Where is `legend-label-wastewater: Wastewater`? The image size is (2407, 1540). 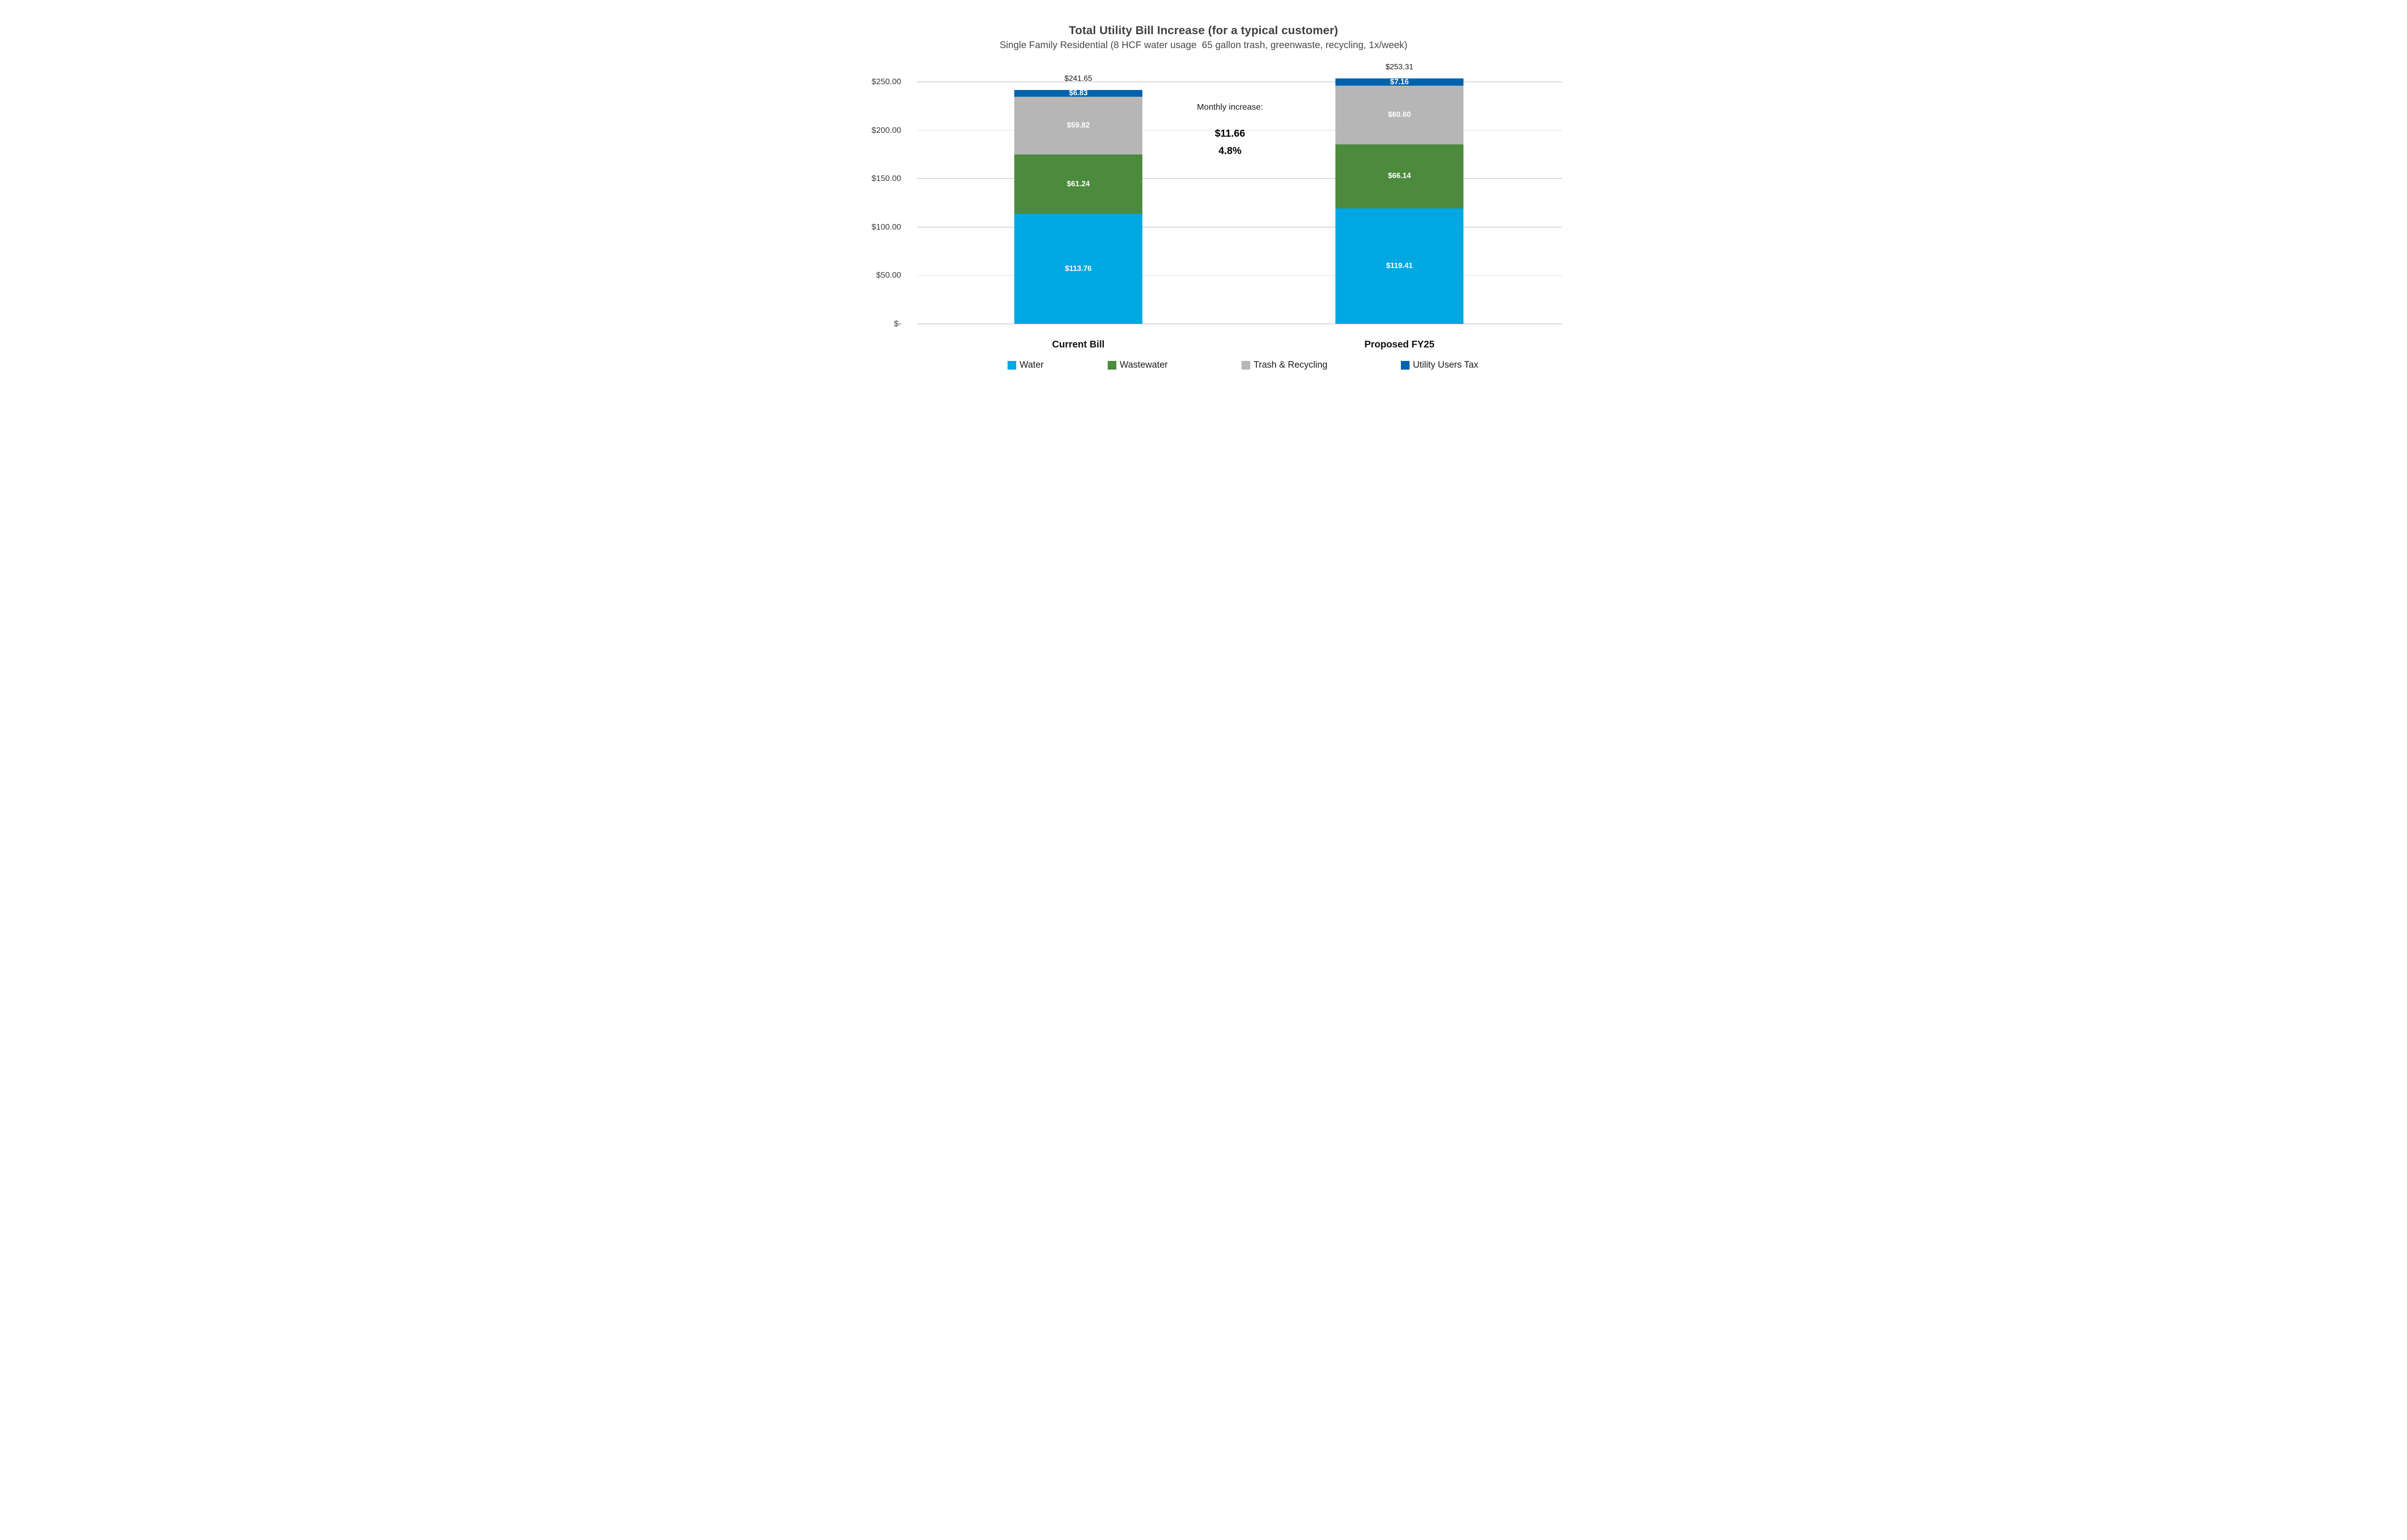
legend-label-wastewater: Wastewater is located at coordinates (1144, 365).